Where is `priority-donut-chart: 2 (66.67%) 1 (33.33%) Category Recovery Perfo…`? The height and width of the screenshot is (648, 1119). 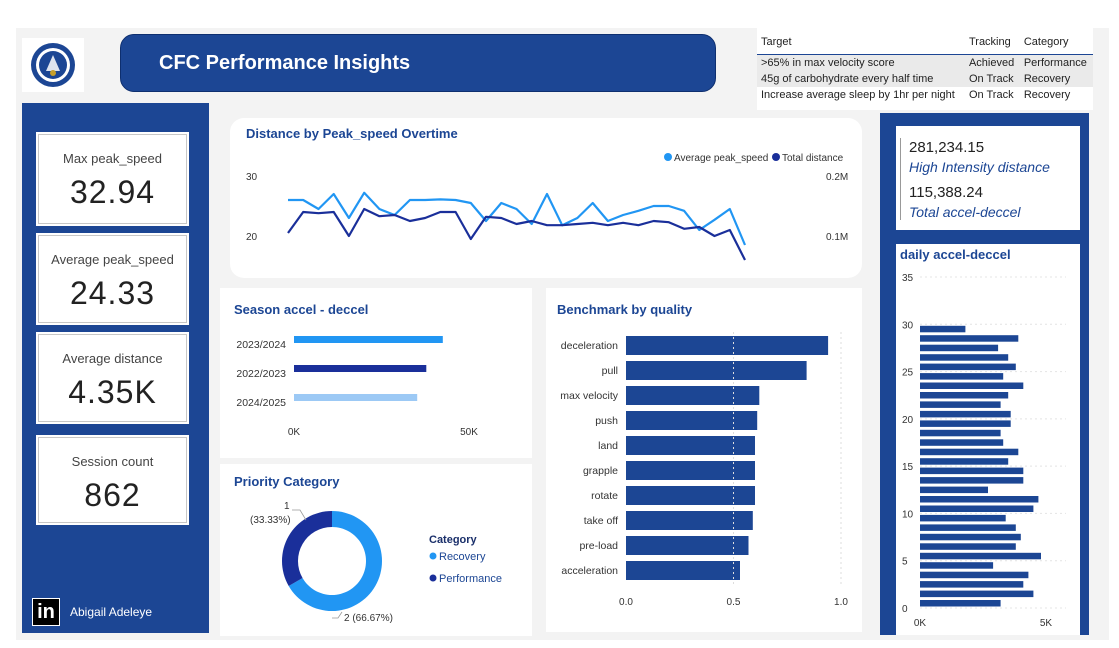 priority-donut-chart: 2 (66.67%) 1 (33.33%) Category Recovery Perfo… is located at coordinates (376, 562).